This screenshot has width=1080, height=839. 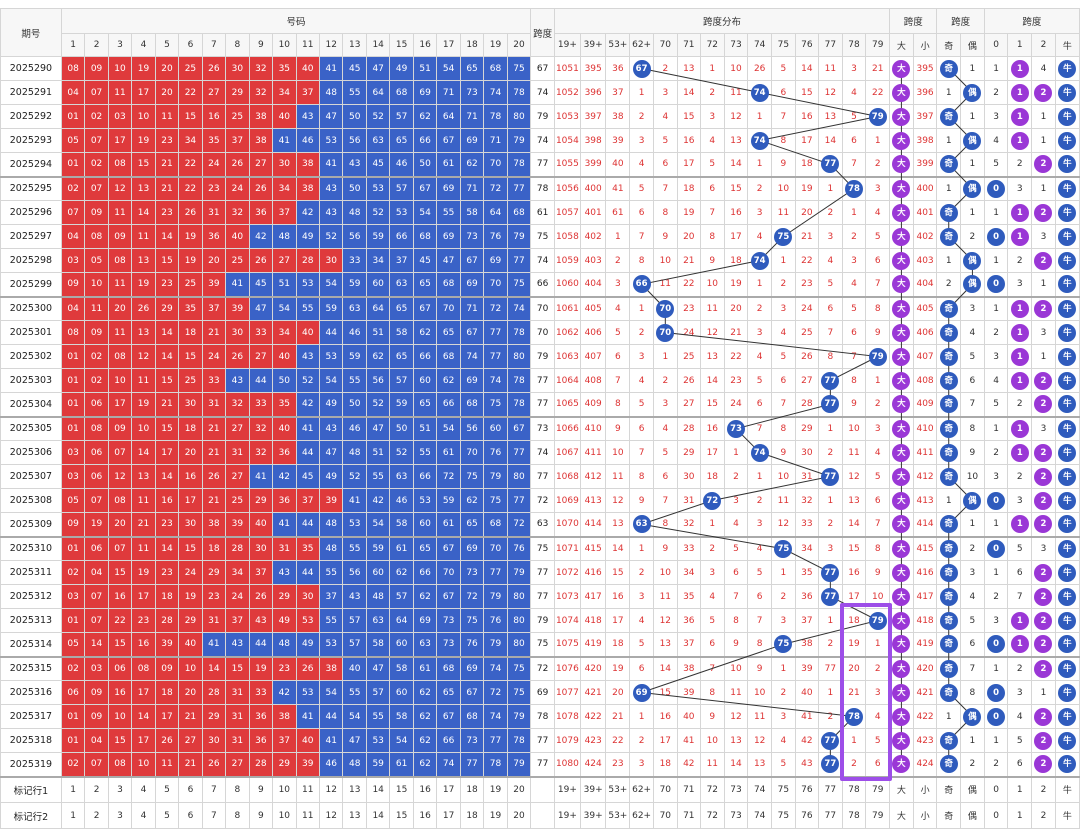 I want to click on col-span-53+: 53+, so click(x=618, y=45).